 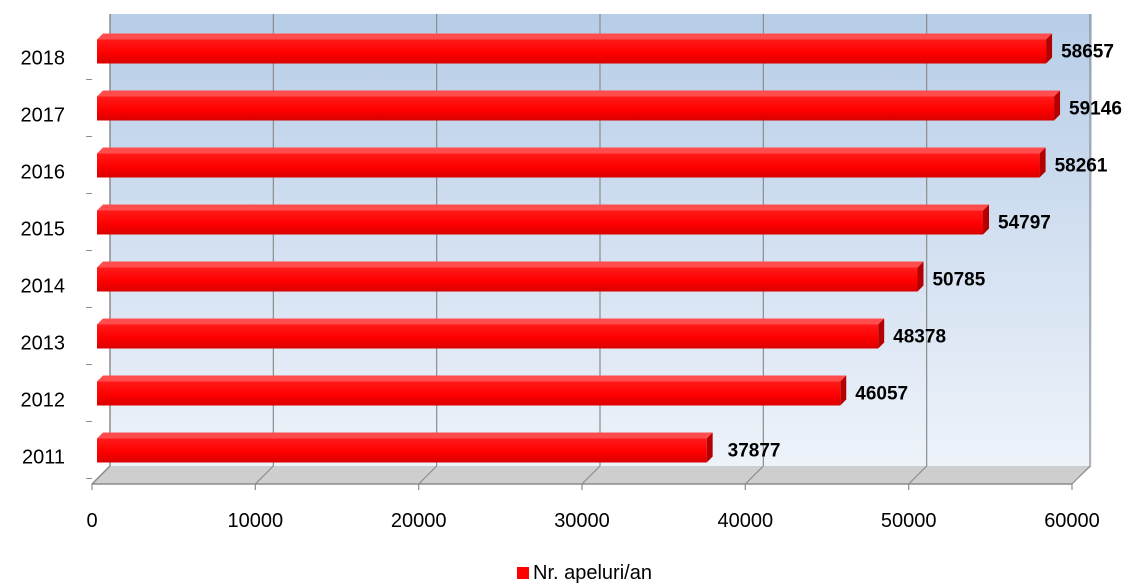 I want to click on data-label: 48378, so click(x=919, y=337).